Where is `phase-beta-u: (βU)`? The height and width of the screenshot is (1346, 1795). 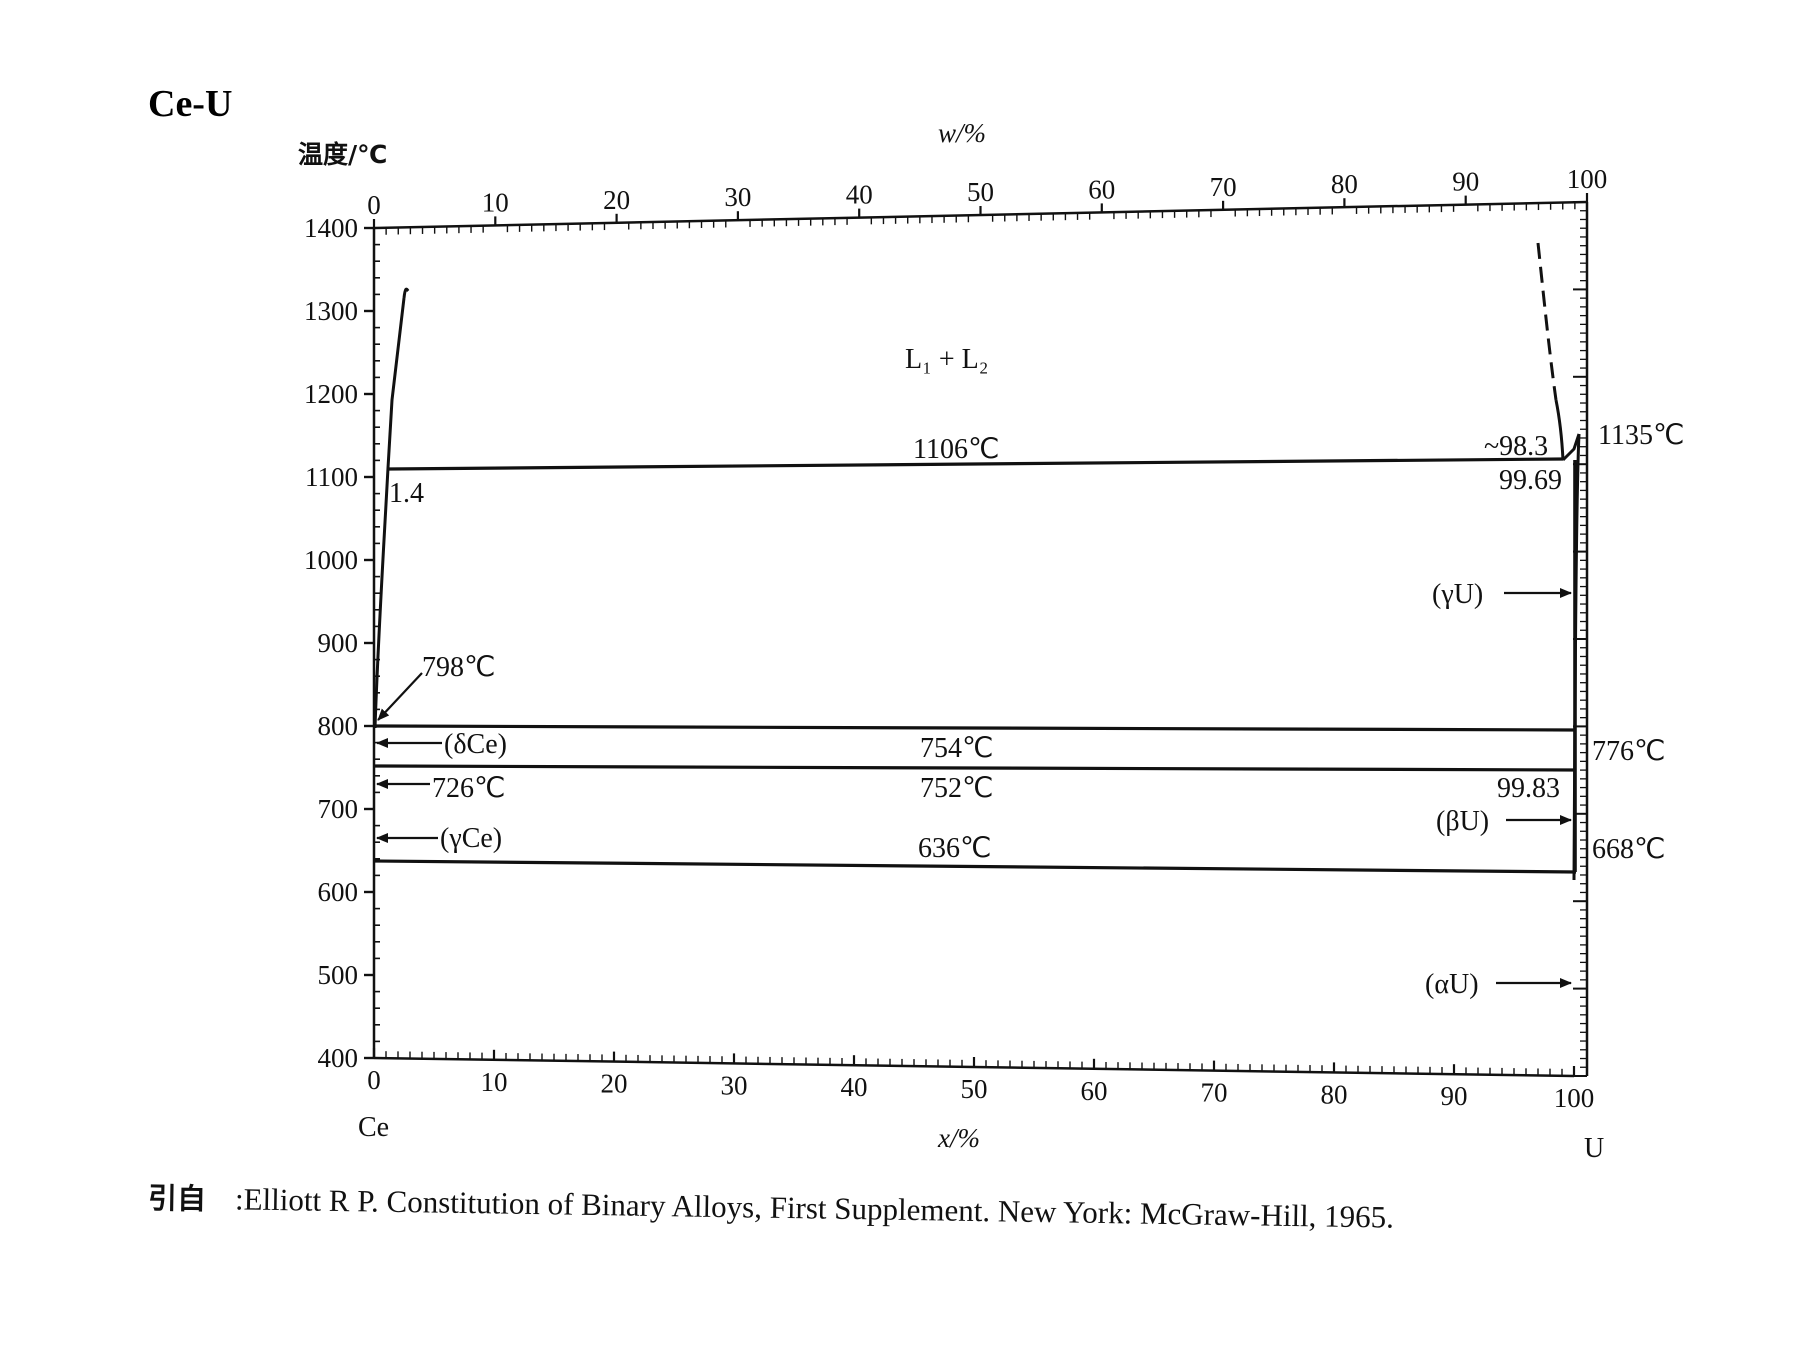 phase-beta-u: (βU) is located at coordinates (1462, 821).